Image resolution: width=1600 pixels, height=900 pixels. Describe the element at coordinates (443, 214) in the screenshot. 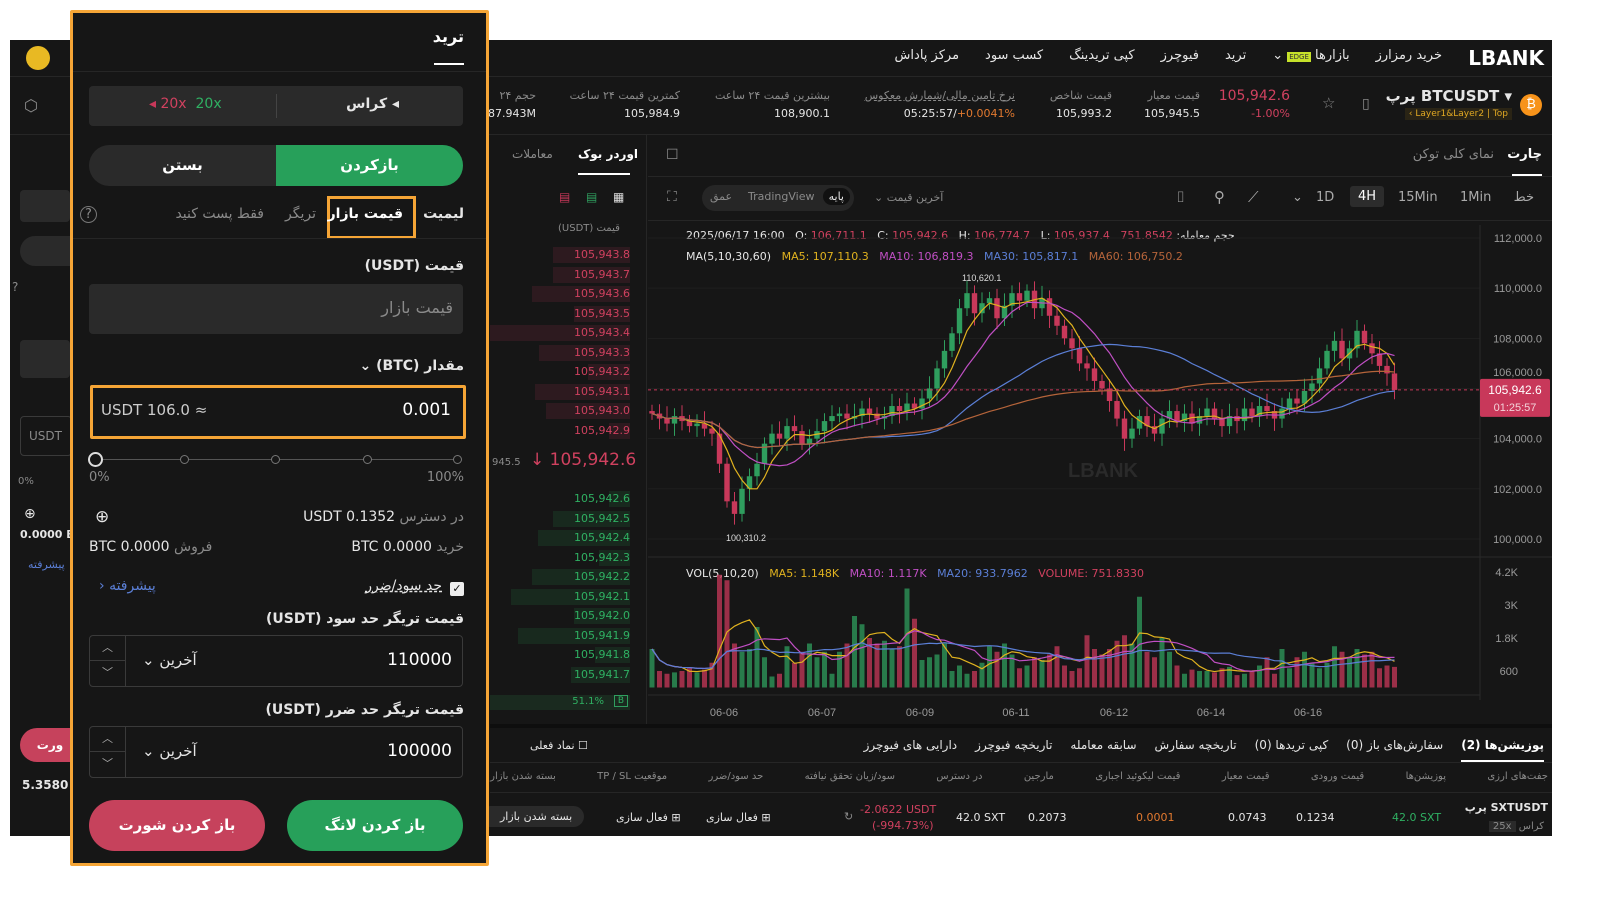

I see `order-type-limit: لیمیت` at that location.